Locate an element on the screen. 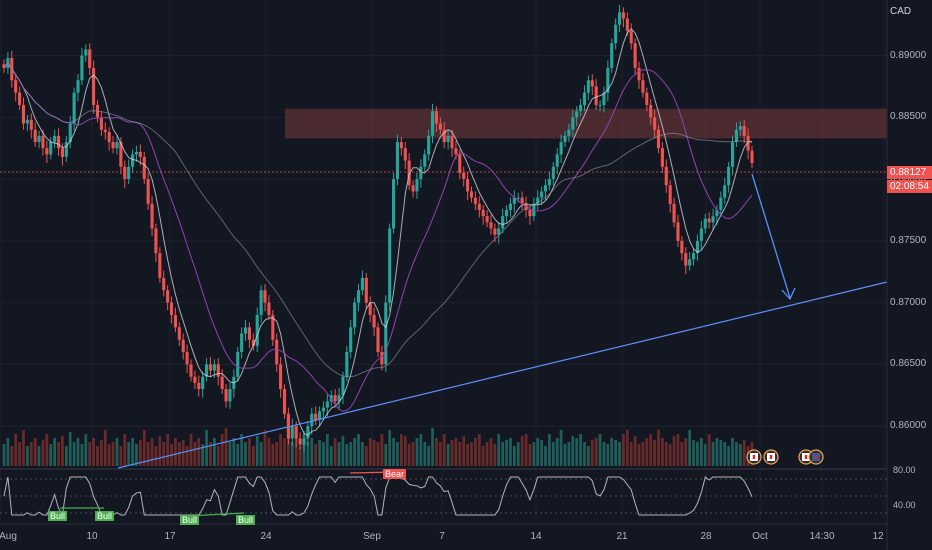  projection-arrow-line is located at coordinates (771, 236).